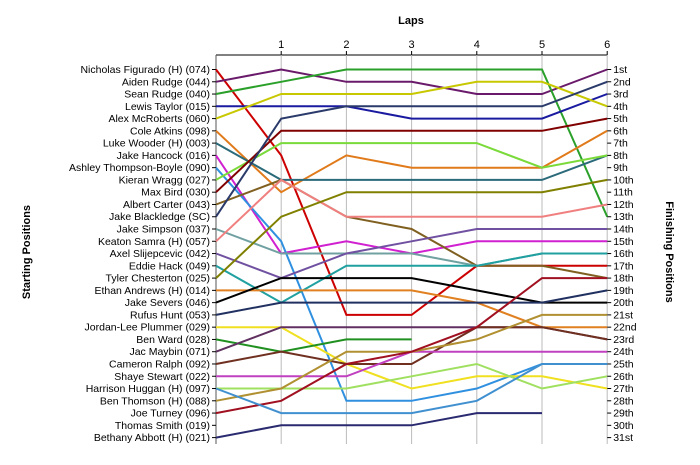 The image size is (700, 465). Describe the element at coordinates (444, 47) in the screenshot. I see `x-ticks: 1 2 3 4 5 6` at that location.